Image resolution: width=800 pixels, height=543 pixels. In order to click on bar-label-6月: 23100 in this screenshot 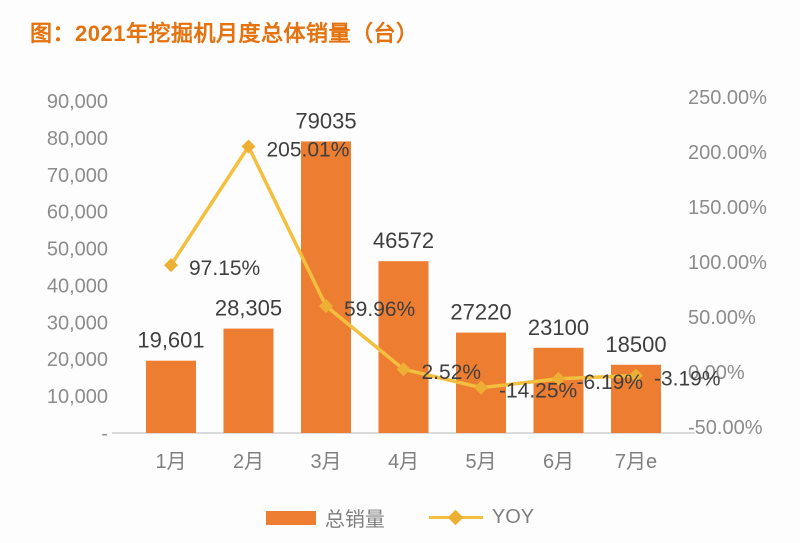, I will do `click(558, 327)`.